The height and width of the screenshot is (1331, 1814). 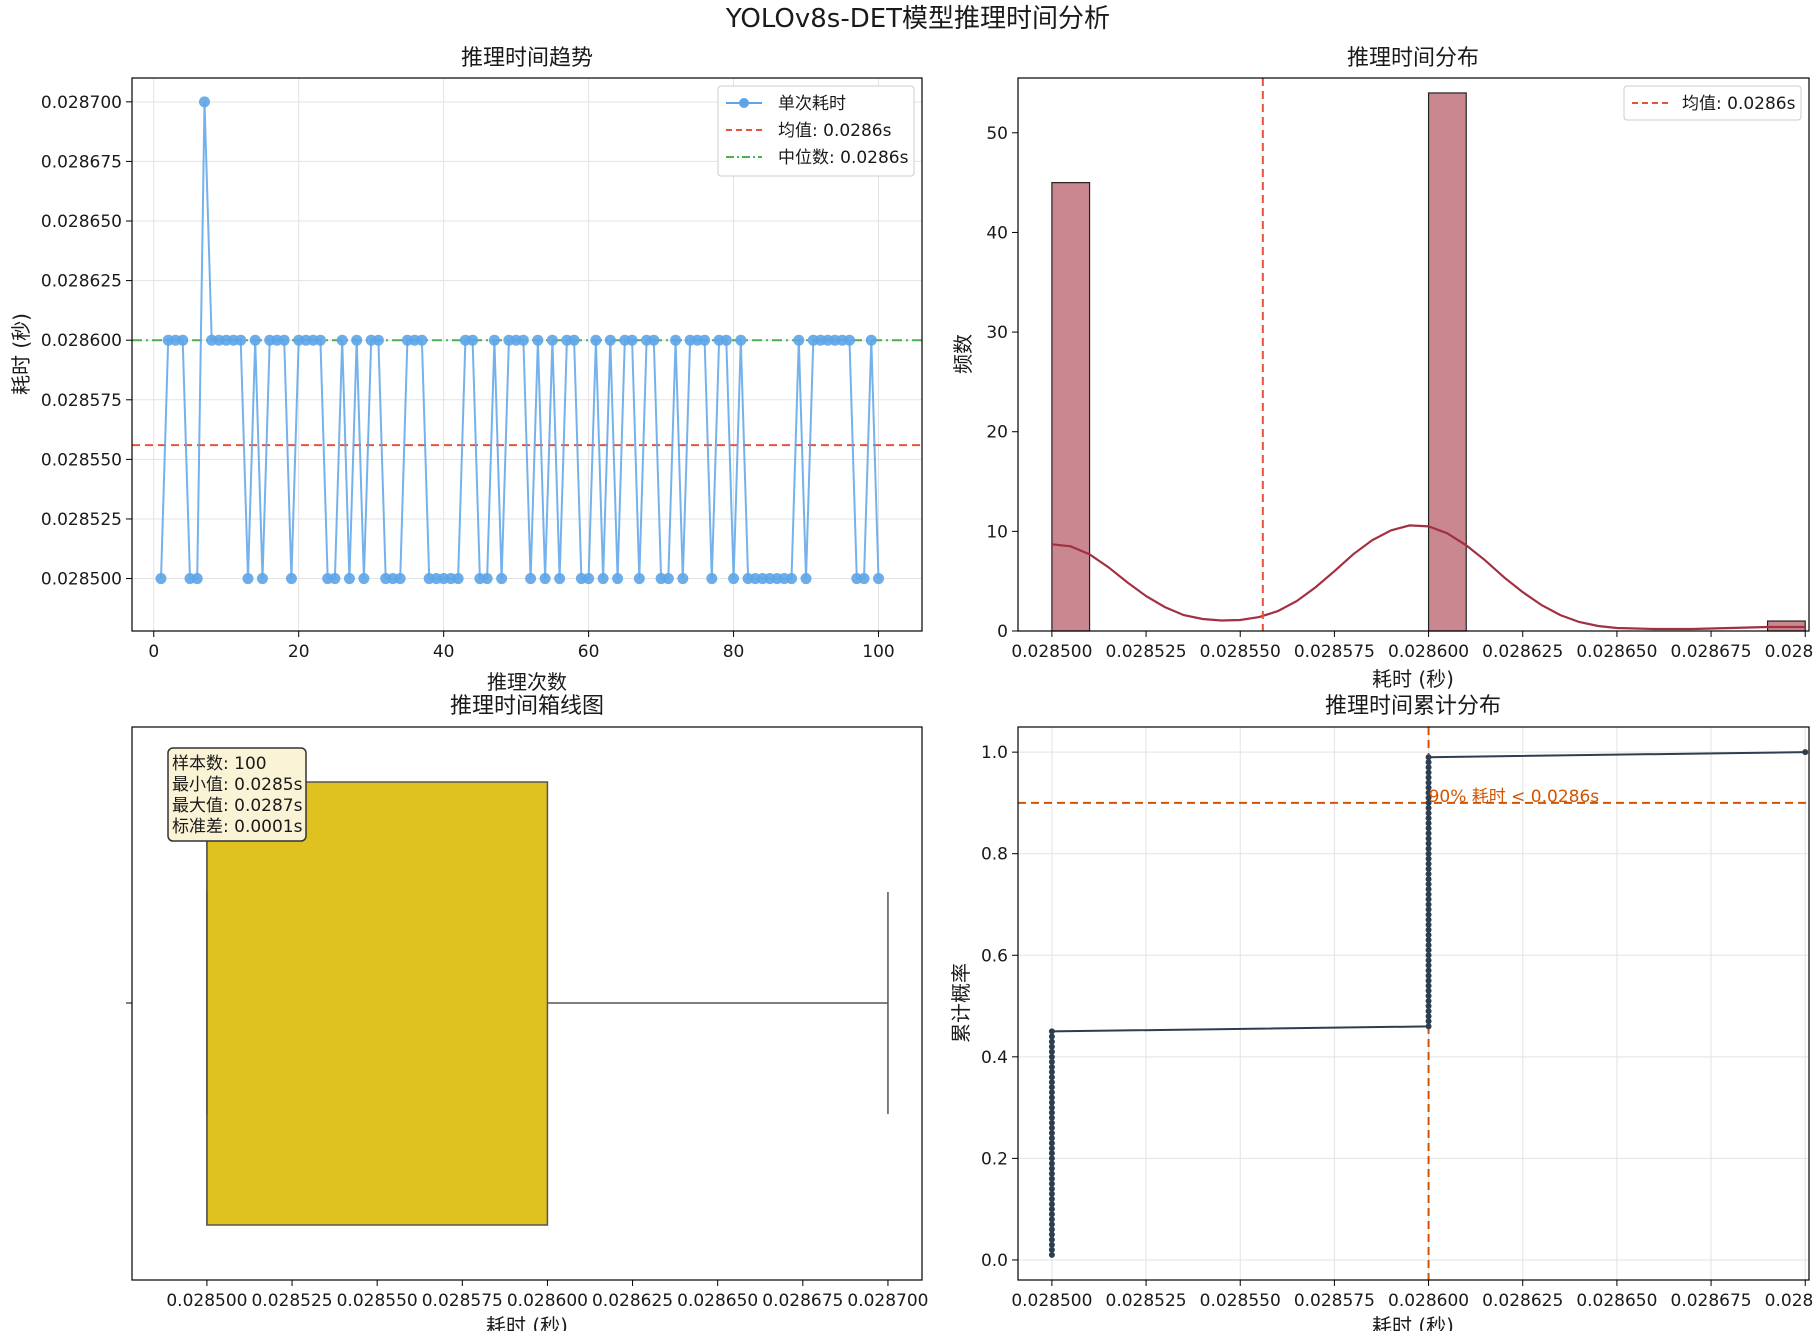 What do you see at coordinates (1522, 1301) in the screenshot?
I see `cdf-x-tick-label: 0.028625` at bounding box center [1522, 1301].